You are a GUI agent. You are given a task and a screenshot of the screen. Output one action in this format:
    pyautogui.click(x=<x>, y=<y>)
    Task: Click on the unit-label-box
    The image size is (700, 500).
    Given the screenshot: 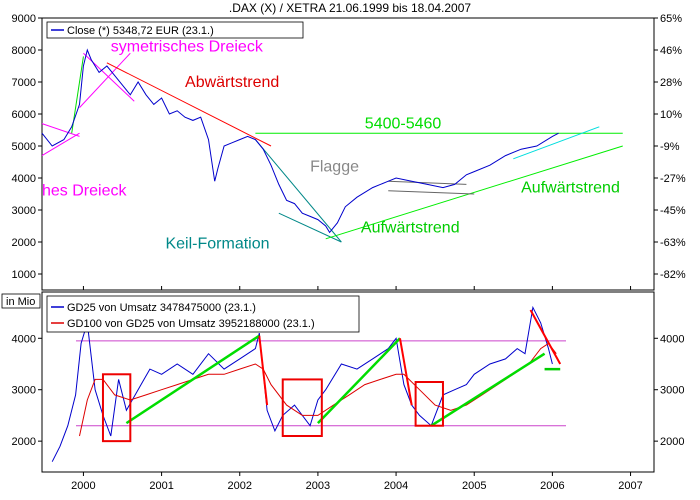 What is the action you would take?
    pyautogui.click(x=21, y=301)
    